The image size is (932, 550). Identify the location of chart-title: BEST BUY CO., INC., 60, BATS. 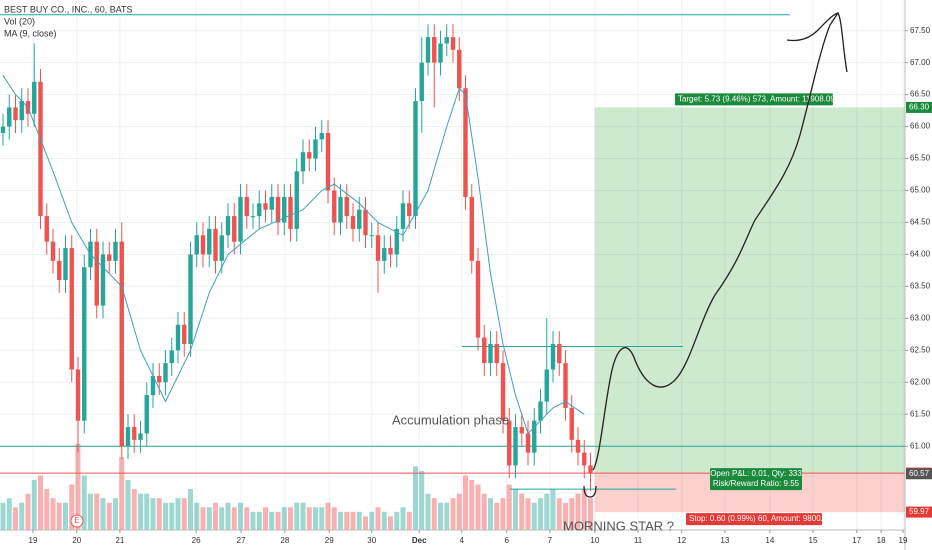
(68, 9).